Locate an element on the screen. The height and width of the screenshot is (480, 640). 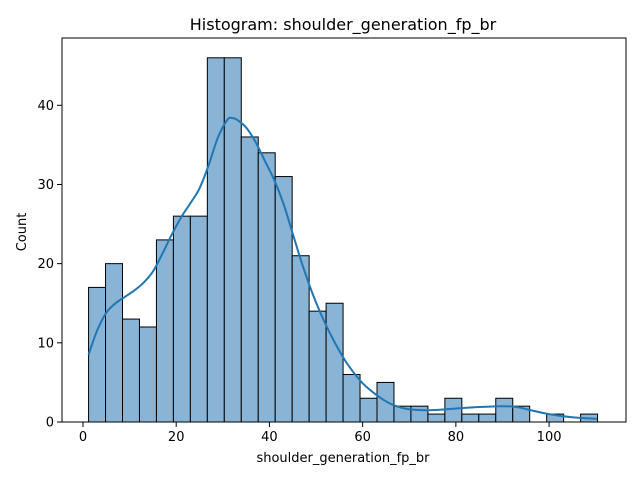
y-tick-label: 20 is located at coordinates (45, 264).